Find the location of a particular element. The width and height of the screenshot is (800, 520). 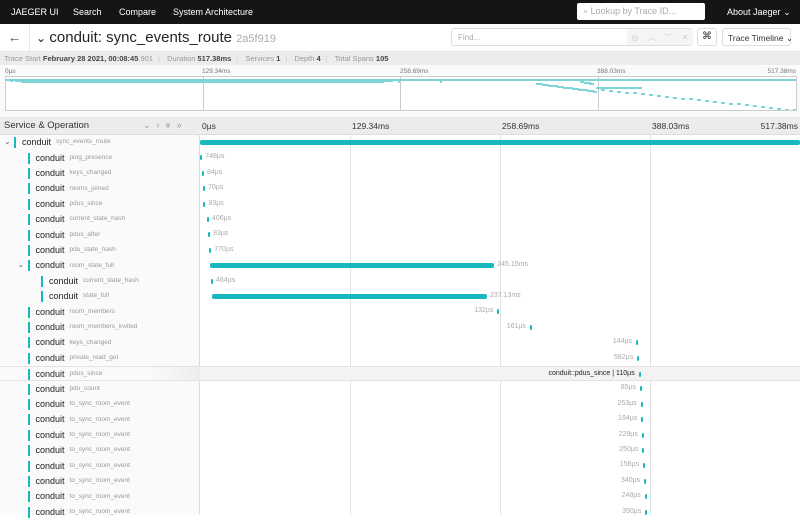

brand-link: JAEGER UI is located at coordinates (35, 12).